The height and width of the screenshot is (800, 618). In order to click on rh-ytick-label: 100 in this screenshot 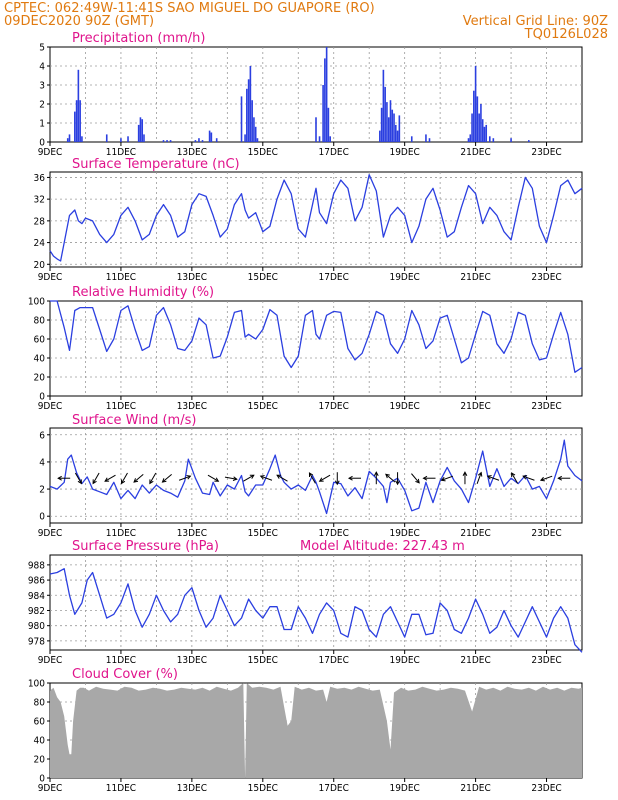, I will do `click(36, 302)`.